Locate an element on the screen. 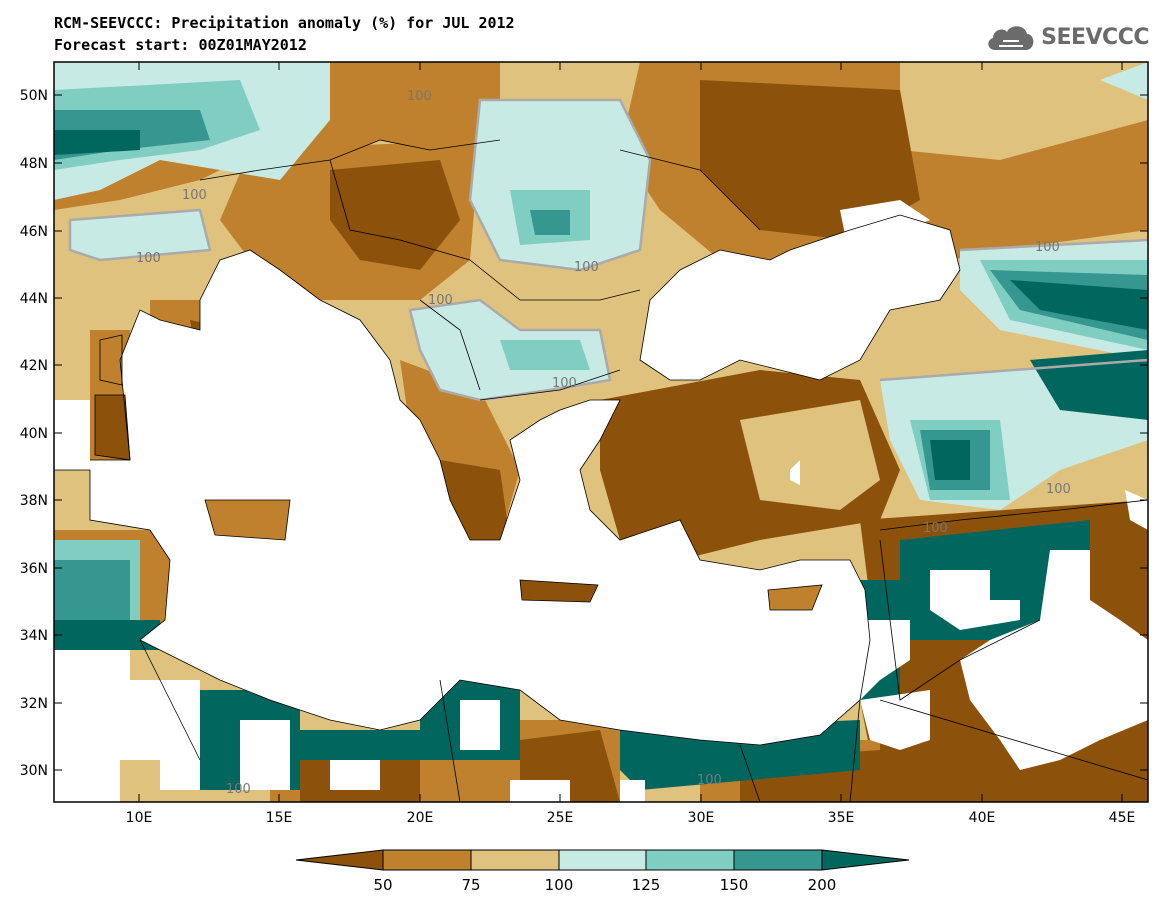  seevccc-logo: SEEVCCC is located at coordinates (1067, 37).